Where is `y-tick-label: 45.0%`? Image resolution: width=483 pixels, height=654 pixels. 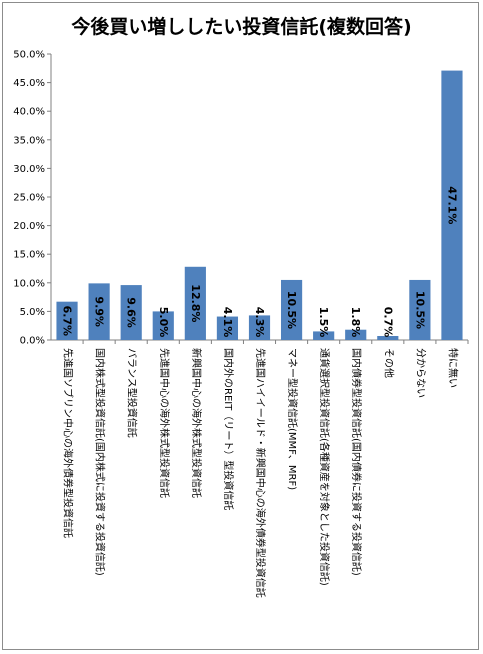 y-tick-label: 45.0% is located at coordinates (29, 83).